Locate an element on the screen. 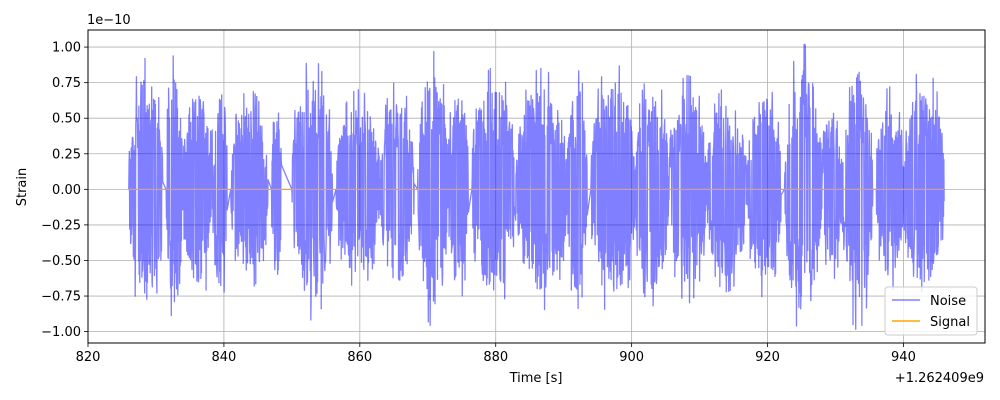 The height and width of the screenshot is (400, 1000). y-tick-label: −0.75 is located at coordinates (61, 297).